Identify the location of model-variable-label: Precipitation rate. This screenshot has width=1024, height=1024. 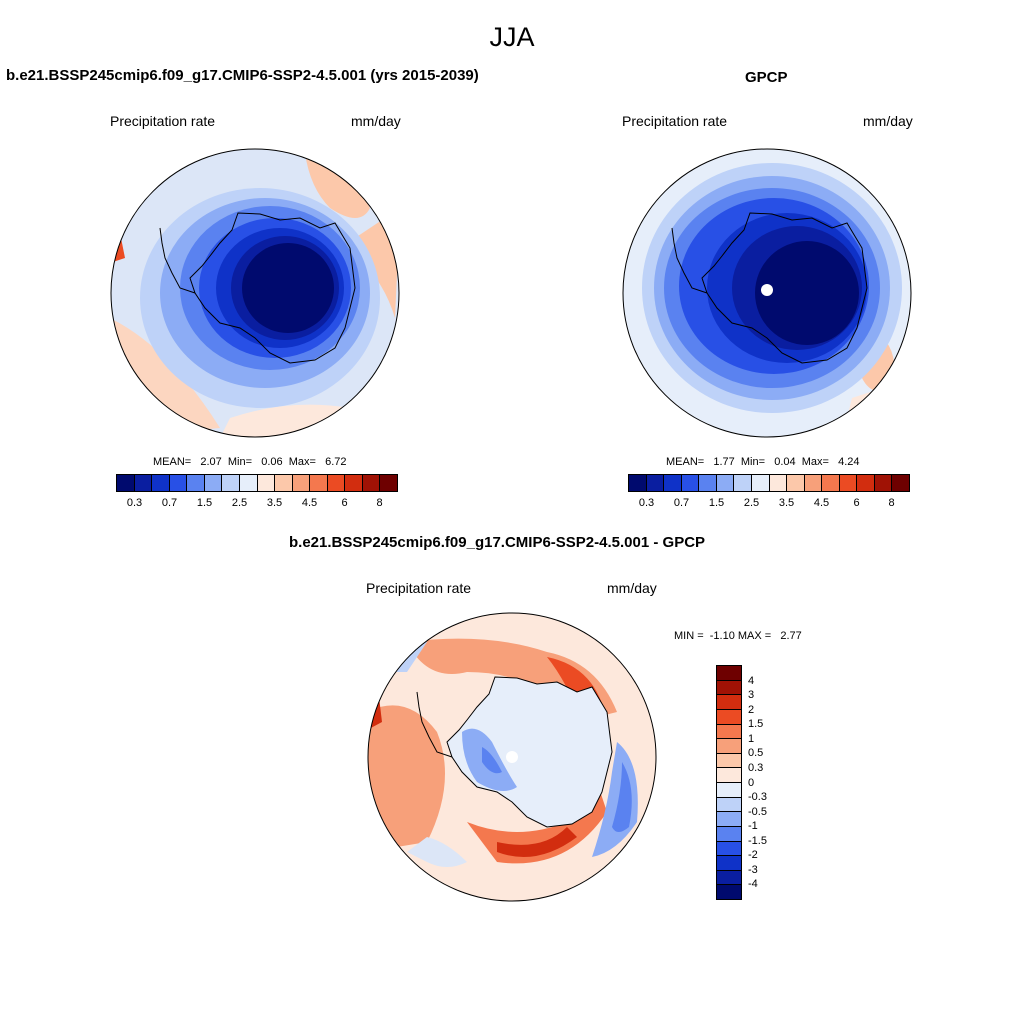
(163, 121).